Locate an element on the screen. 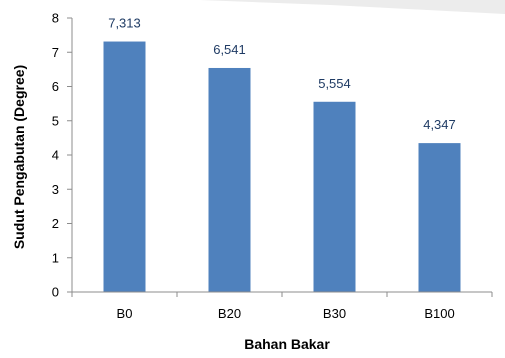 Image resolution: width=505 pixels, height=358 pixels. y-tick-label: 0 is located at coordinates (55, 292).